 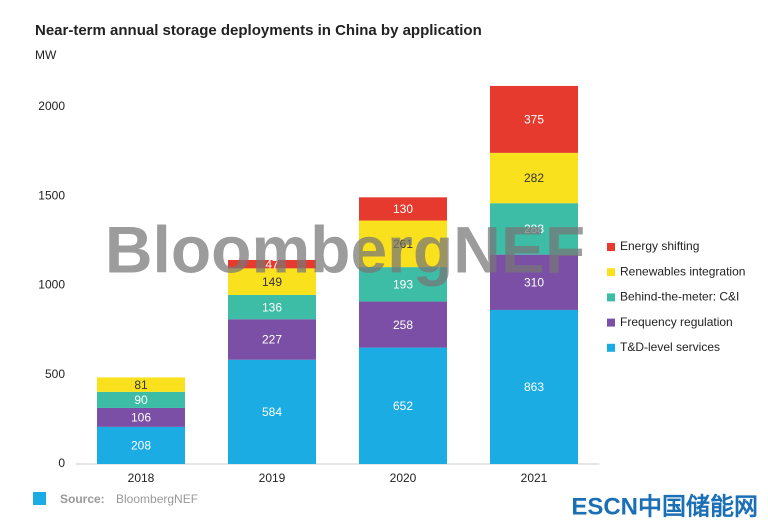 What do you see at coordinates (61, 463) in the screenshot?
I see `y-tick-label: 0` at bounding box center [61, 463].